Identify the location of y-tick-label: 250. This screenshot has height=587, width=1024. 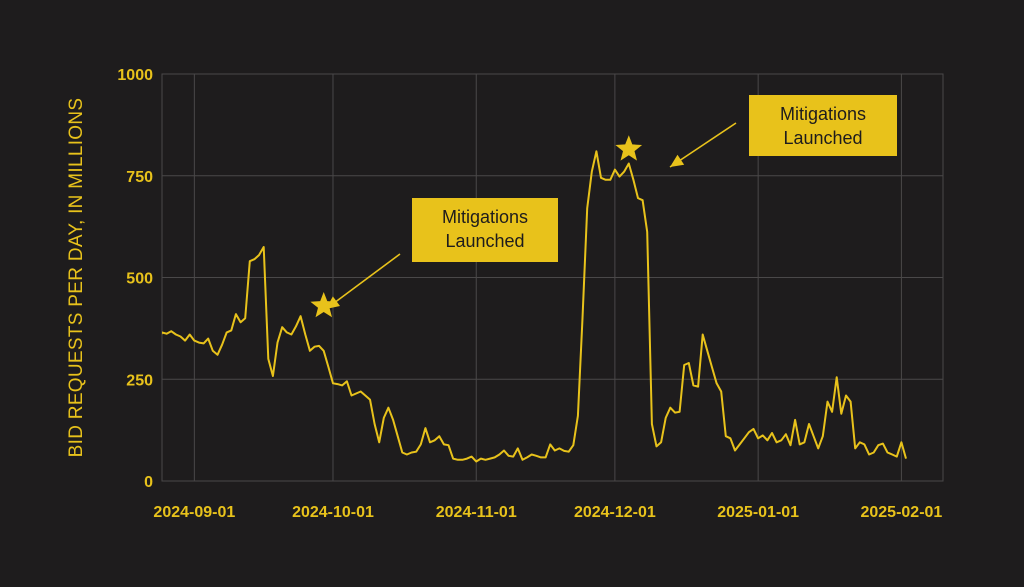
(139, 380).